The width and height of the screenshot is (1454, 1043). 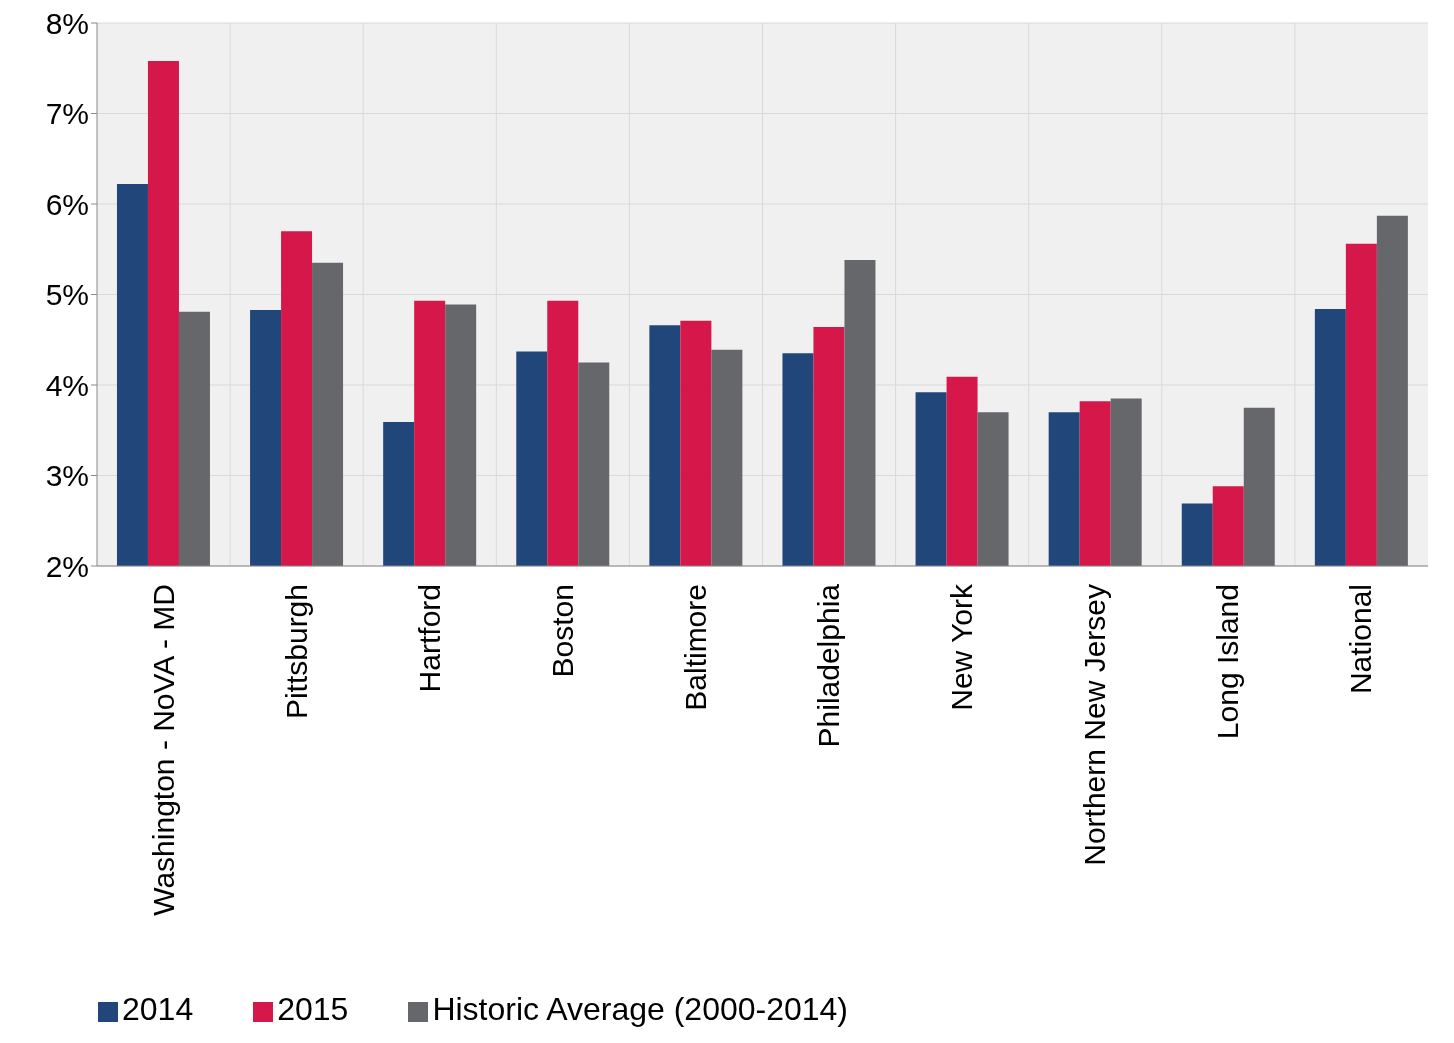 I want to click on legend-label: 2014, so click(x=158, y=1009).